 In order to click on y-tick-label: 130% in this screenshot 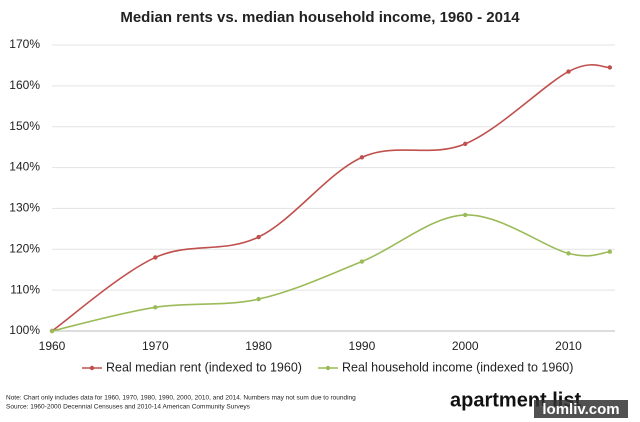, I will do `click(24, 208)`.